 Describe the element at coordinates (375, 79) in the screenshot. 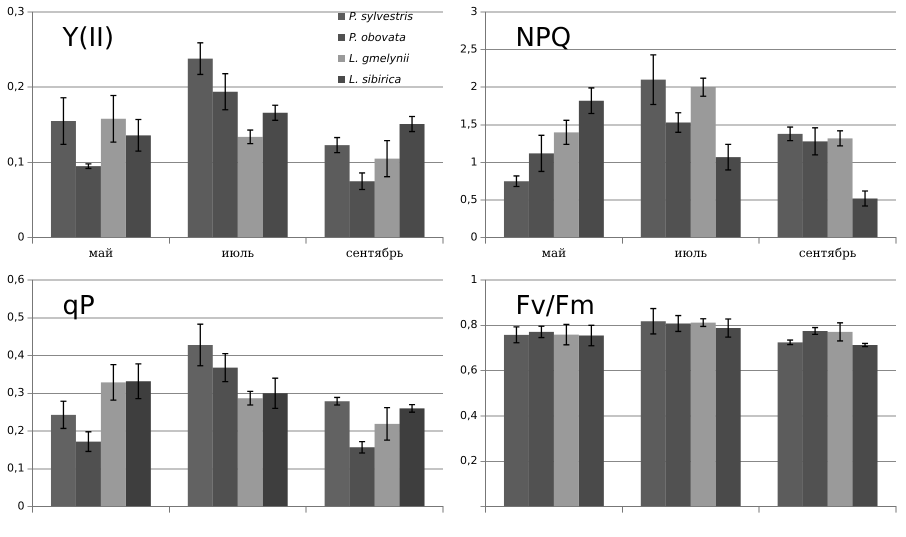

I see `legend-label: L. sibirica` at that location.